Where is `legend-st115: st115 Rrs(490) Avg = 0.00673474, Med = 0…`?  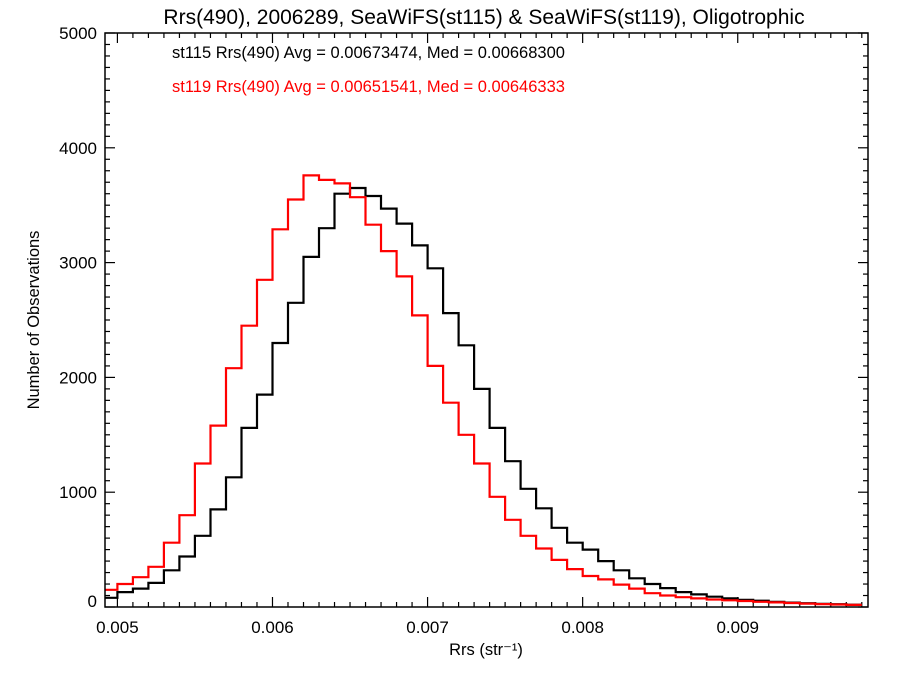 legend-st115: st115 Rrs(490) Avg = 0.00673474, Med = 0… is located at coordinates (368, 53).